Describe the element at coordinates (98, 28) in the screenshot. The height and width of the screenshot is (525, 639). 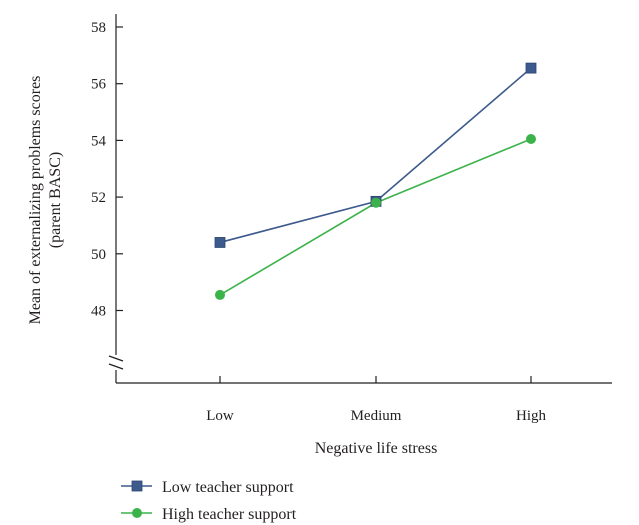
I see `y-tick-label: 58` at that location.